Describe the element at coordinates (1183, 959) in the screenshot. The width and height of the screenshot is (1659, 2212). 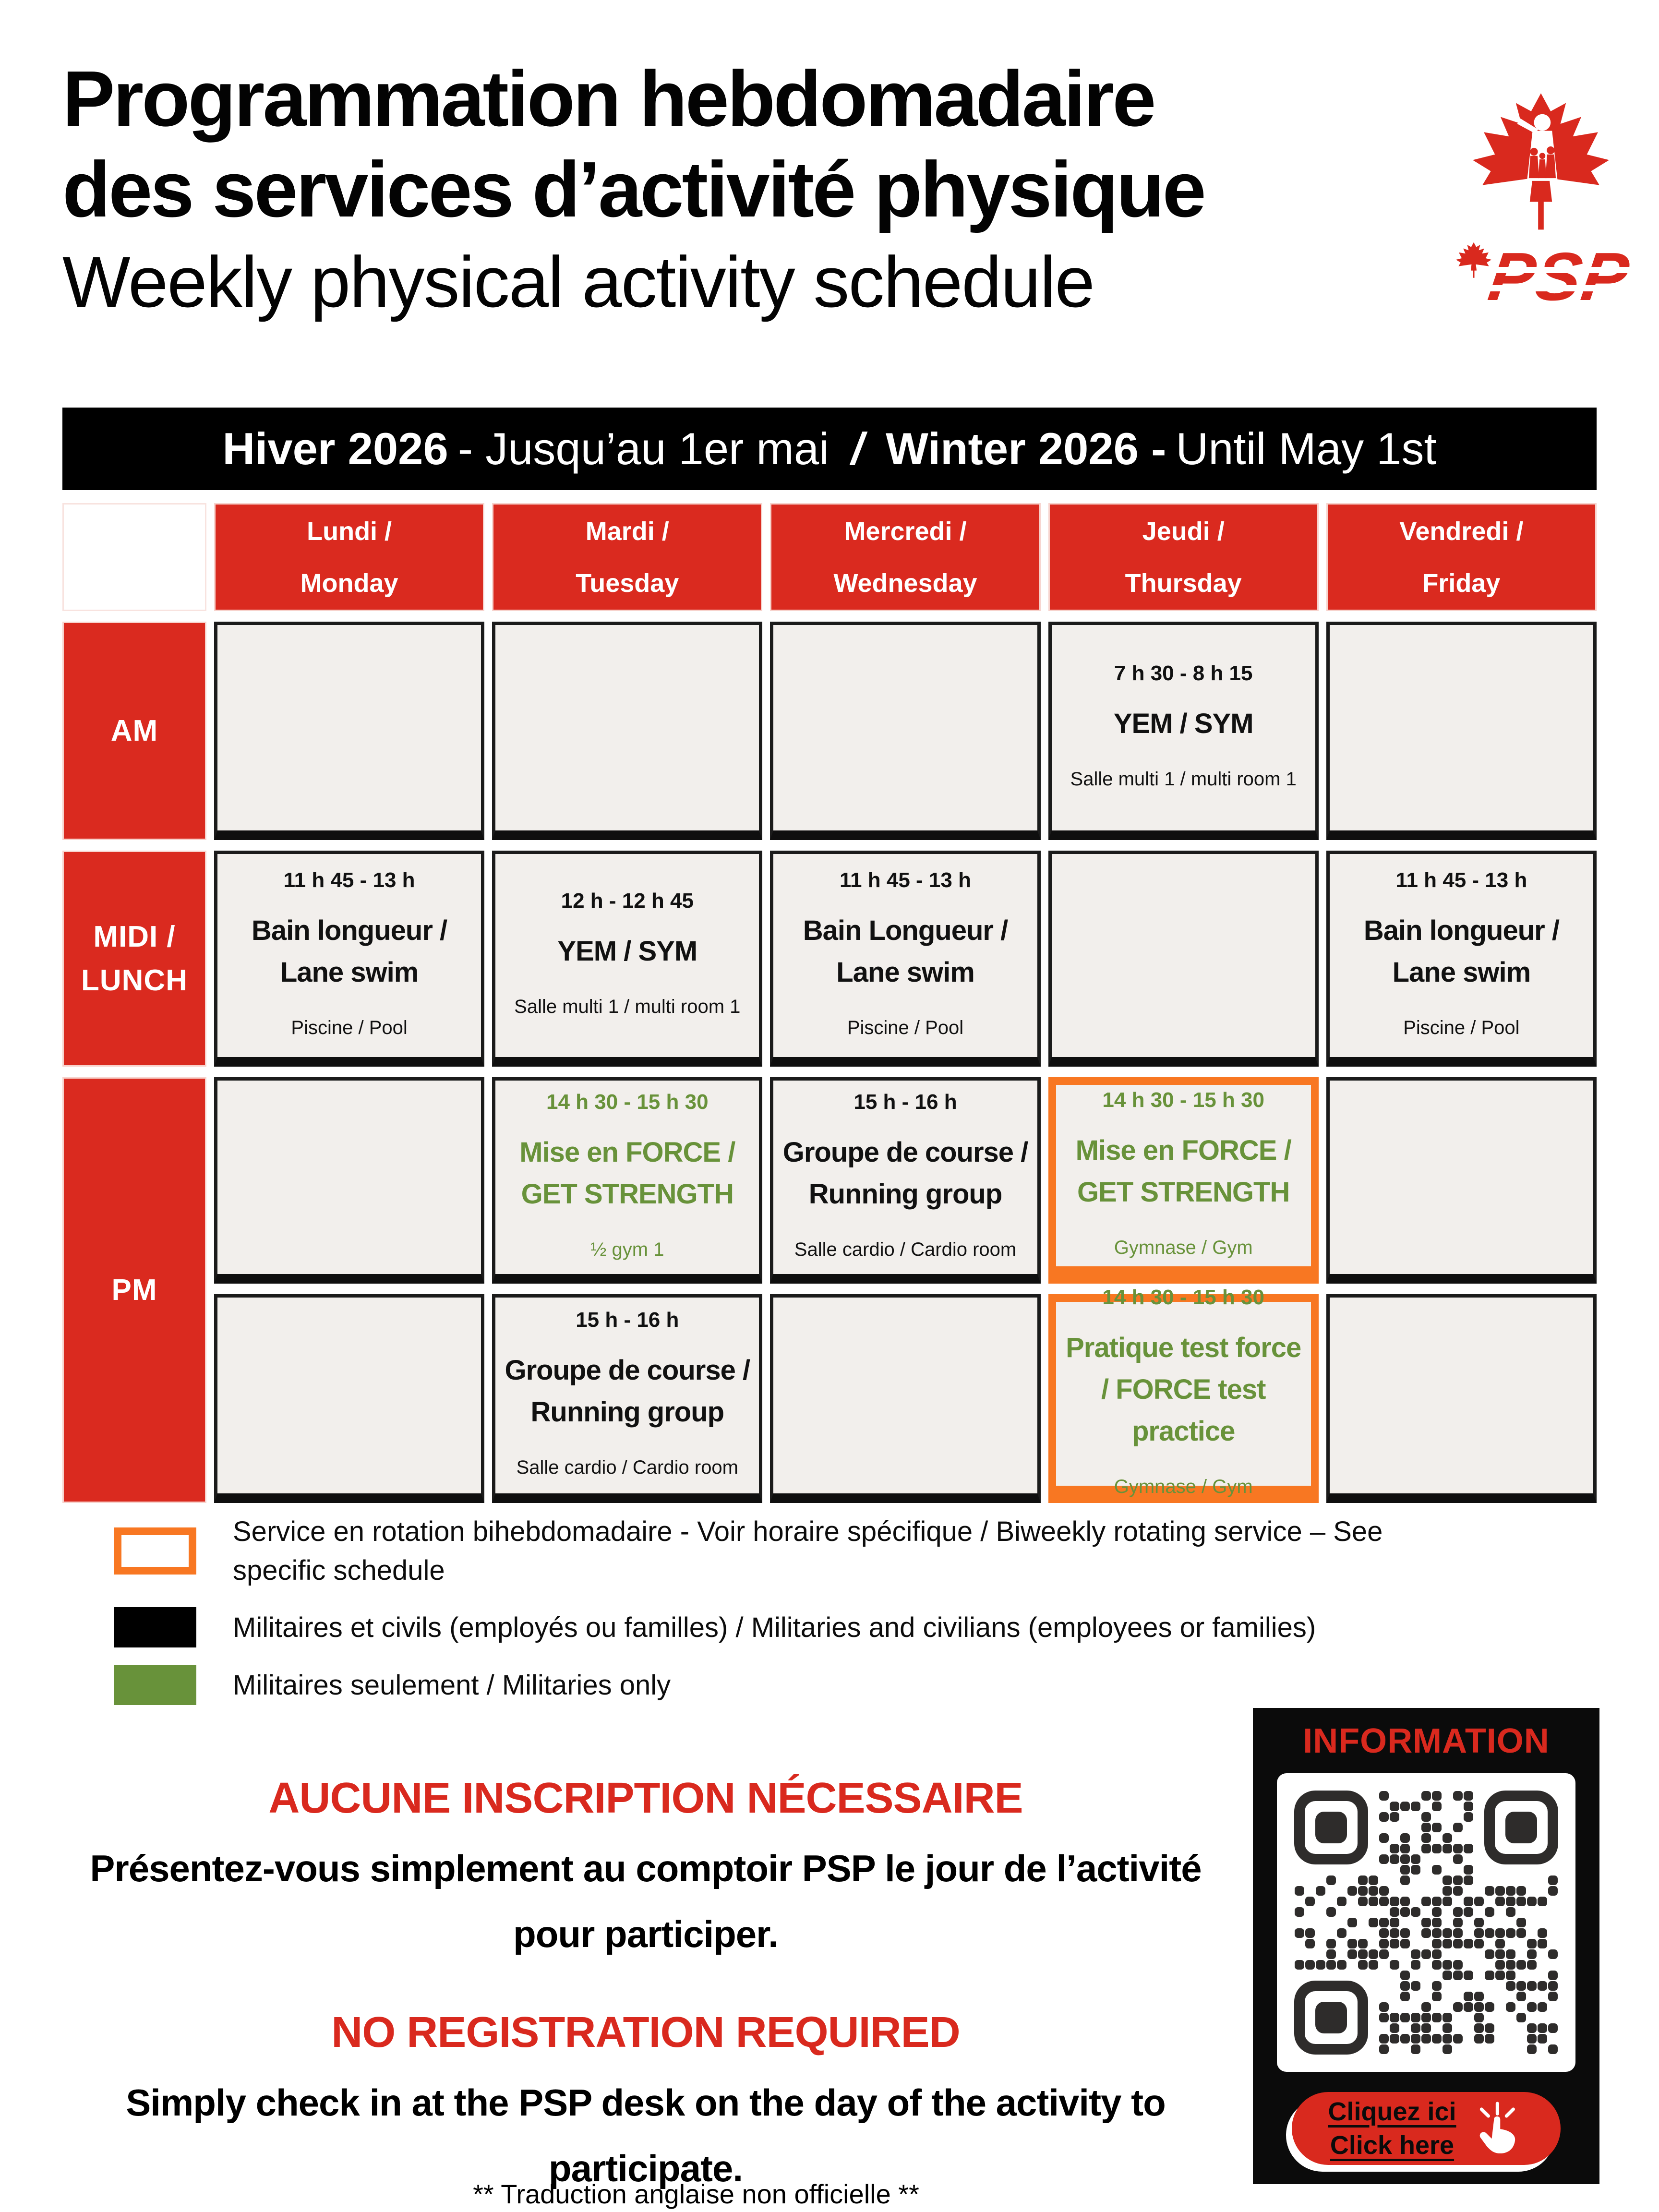
I see `cell-midi-thursday` at that location.